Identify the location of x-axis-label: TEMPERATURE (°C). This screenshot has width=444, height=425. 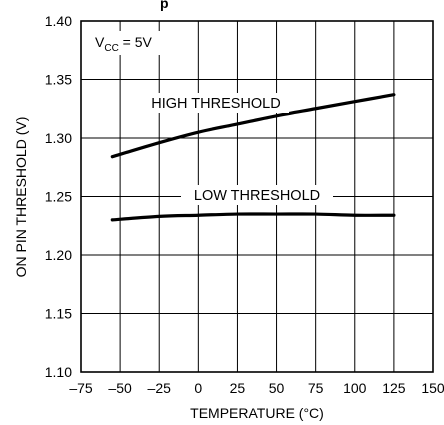
(257, 413).